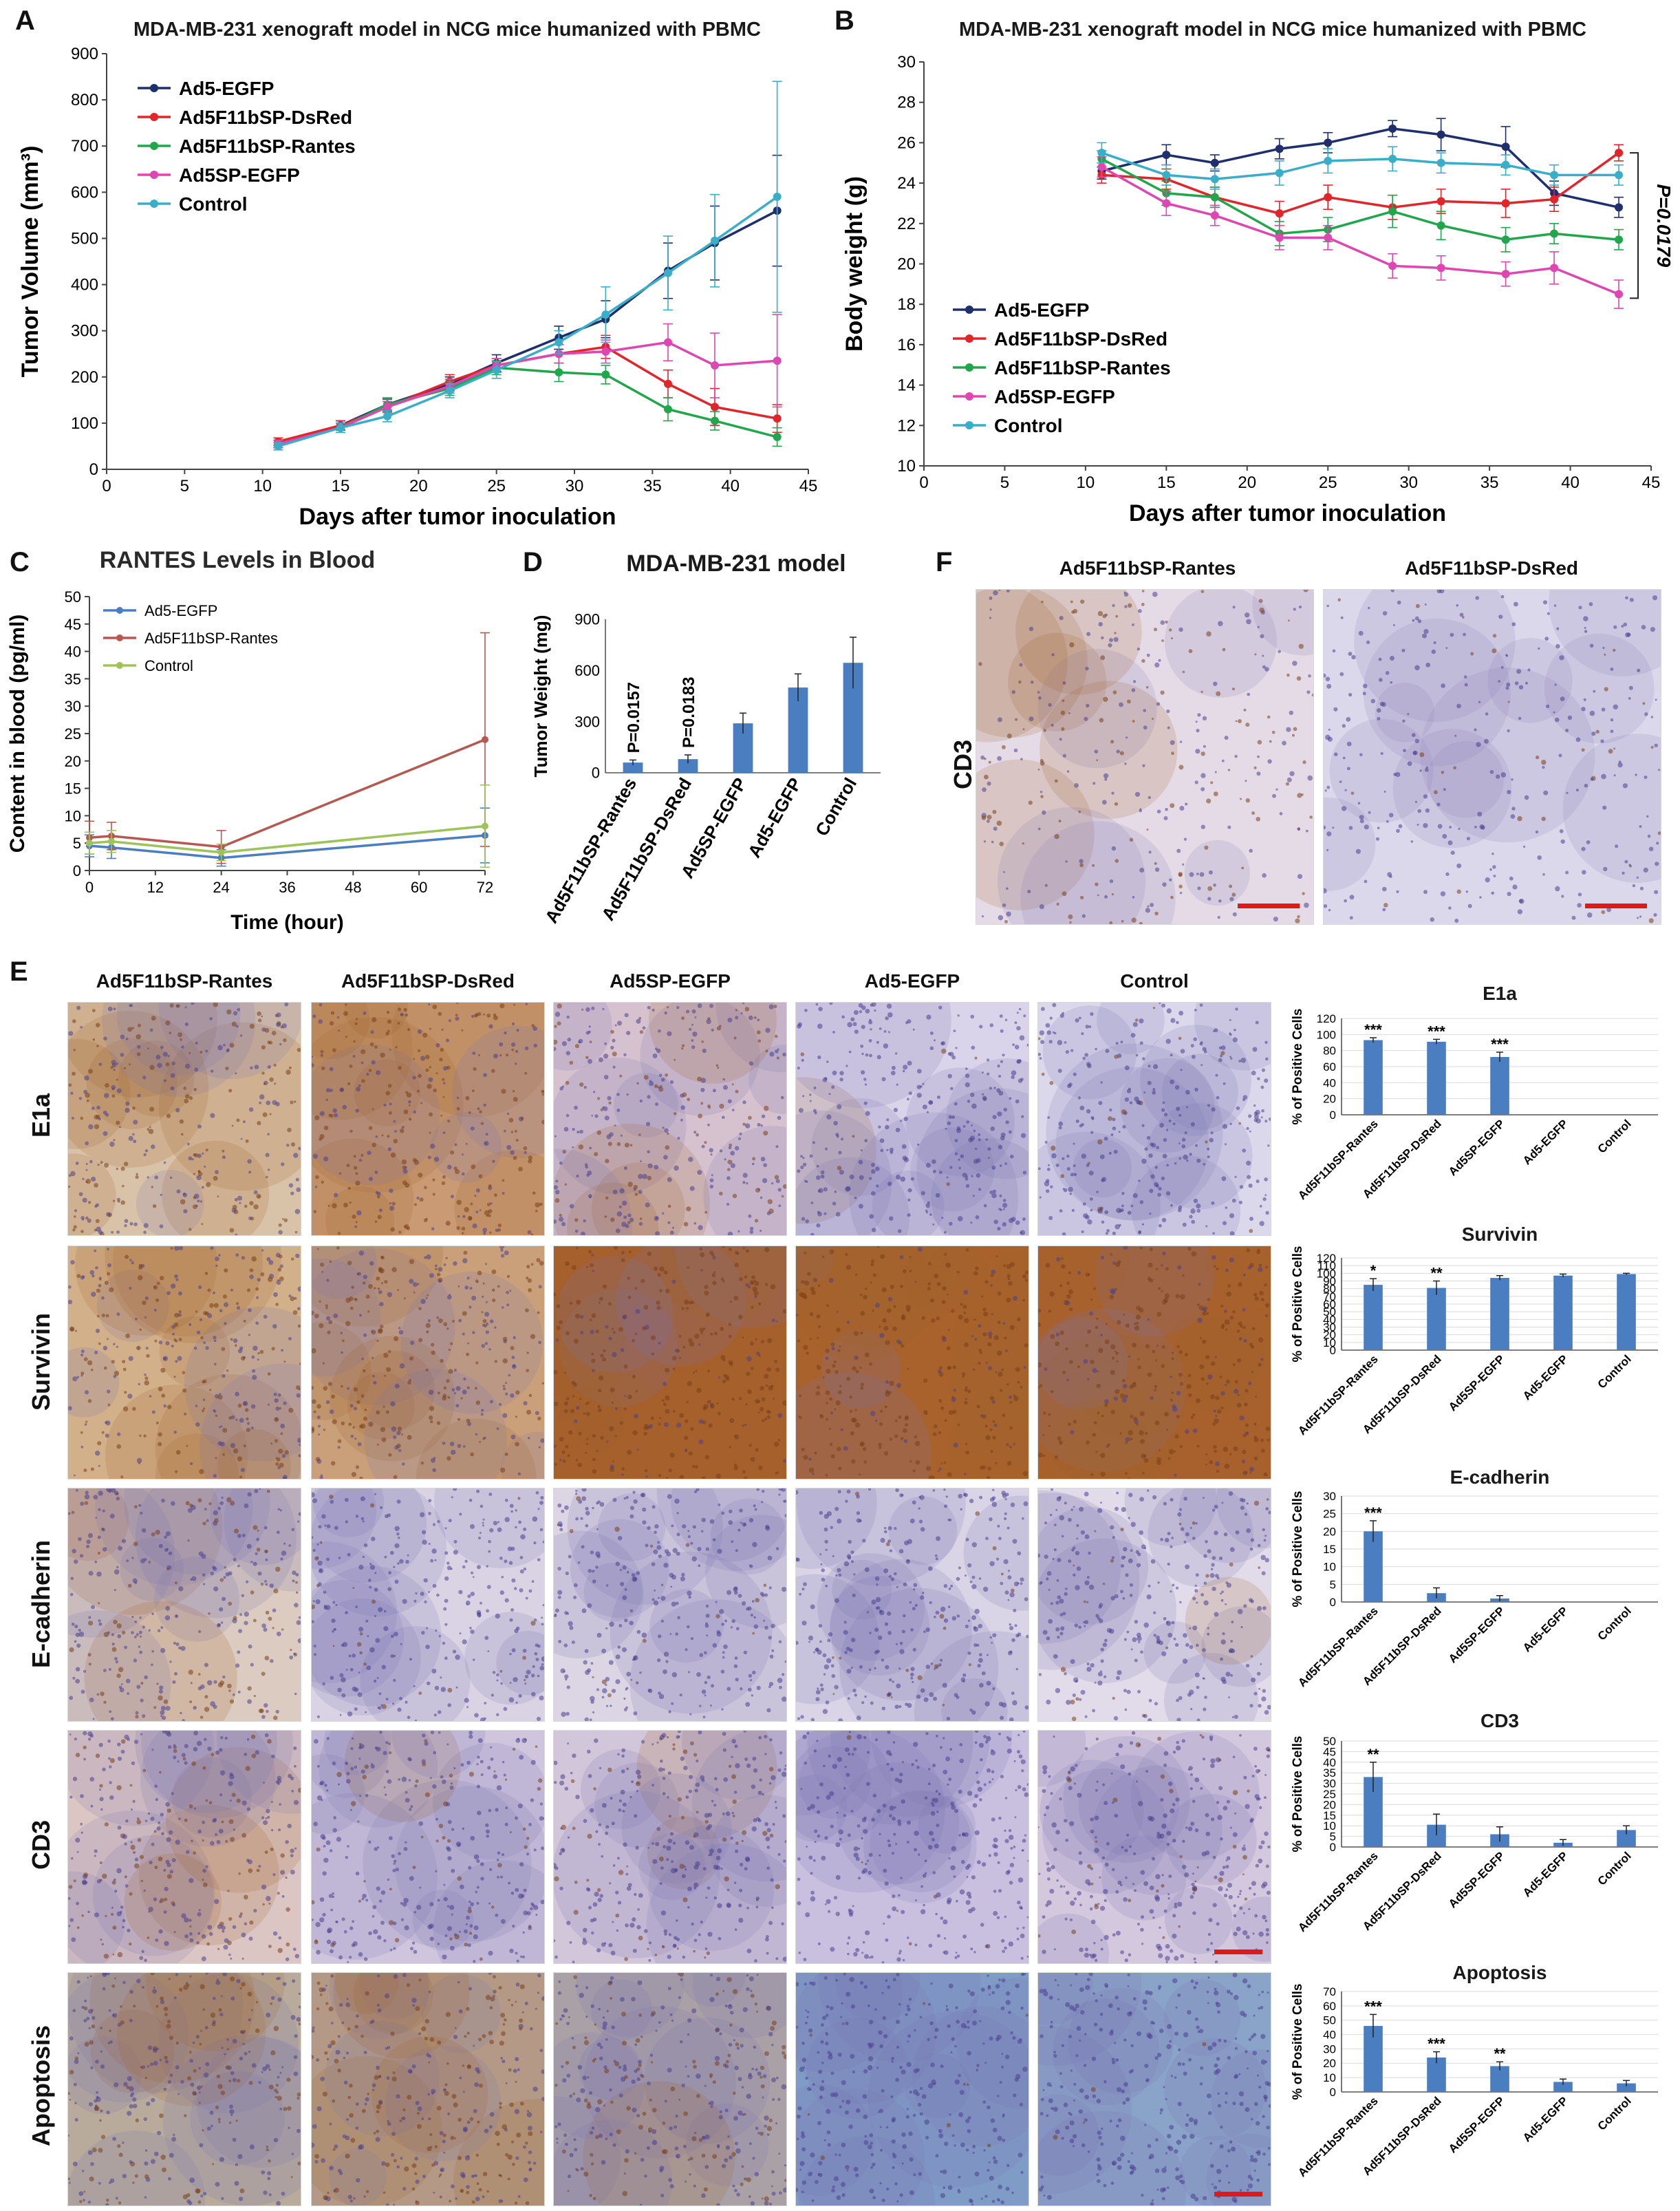  What do you see at coordinates (485, 887) in the screenshot?
I see `x-tick-label: 72` at bounding box center [485, 887].